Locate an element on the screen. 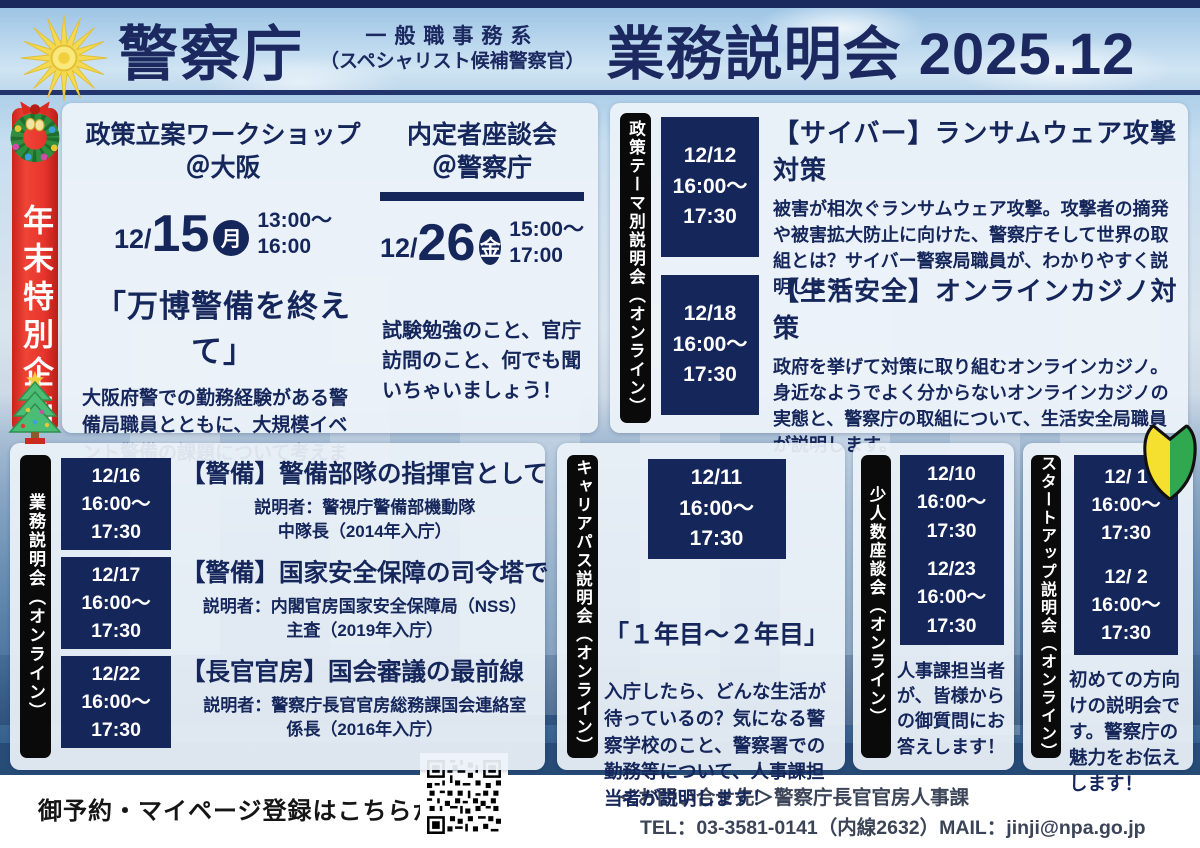  session-title: 【長官官房】国会審議の最前線 is located at coordinates (352, 672).